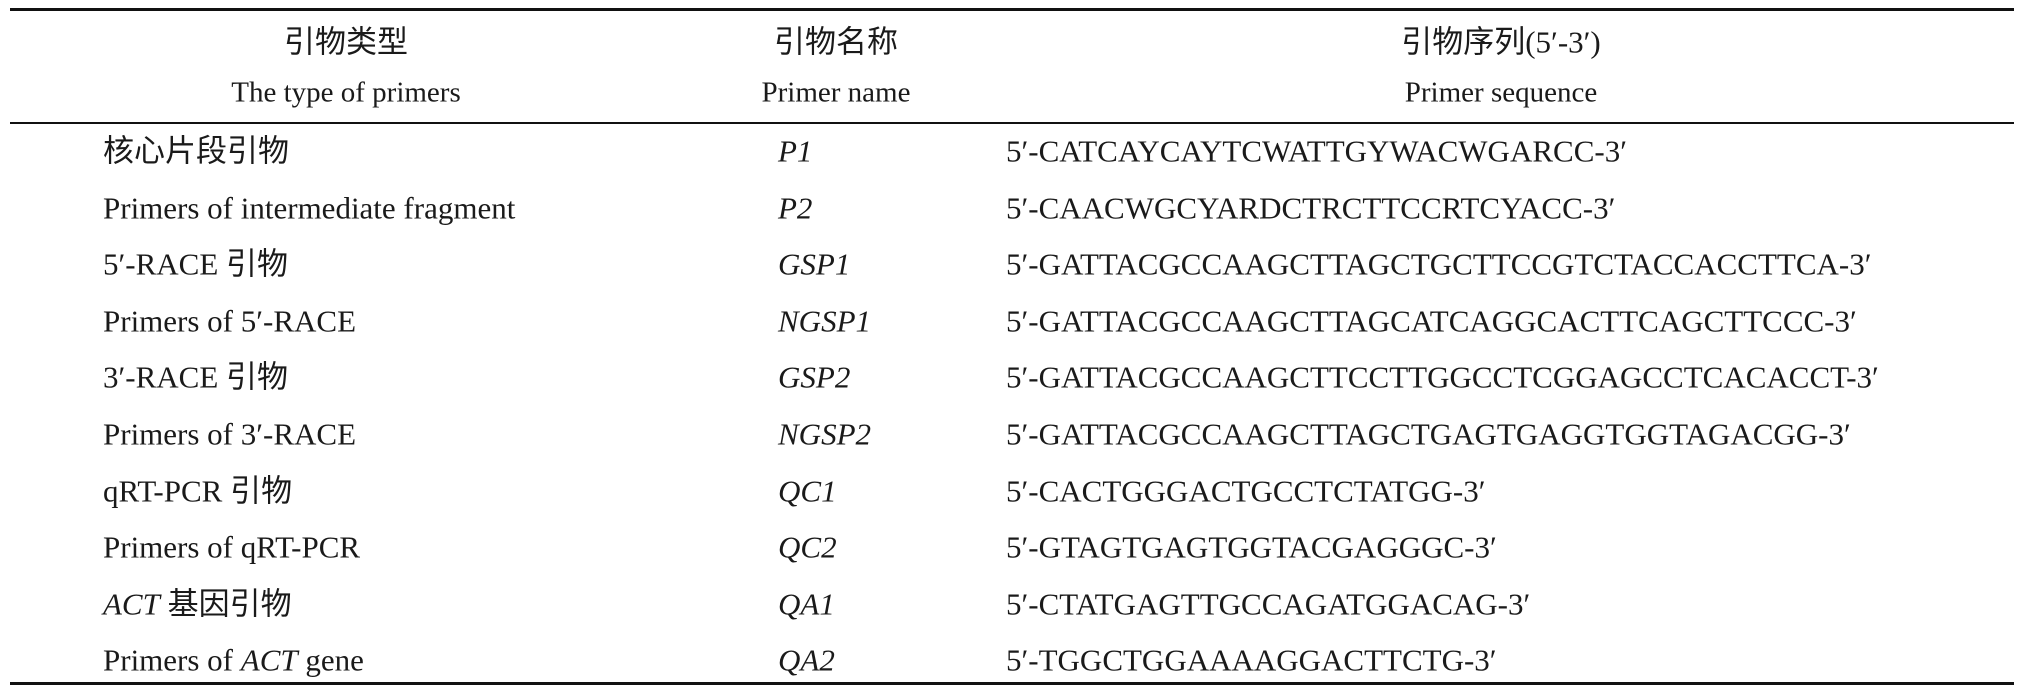 Image resolution: width=2024 pixels, height=688 pixels. I want to click on top-rule, so click(1012, 9).